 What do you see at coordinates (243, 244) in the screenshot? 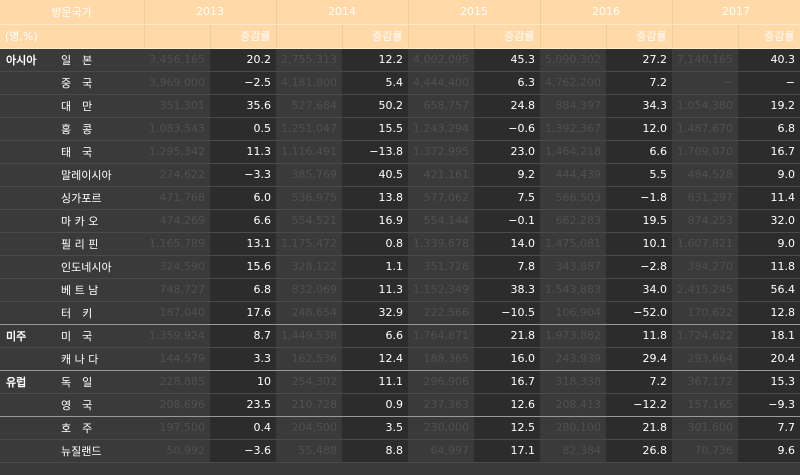
I see `change-rate-cell: 13.1` at bounding box center [243, 244].